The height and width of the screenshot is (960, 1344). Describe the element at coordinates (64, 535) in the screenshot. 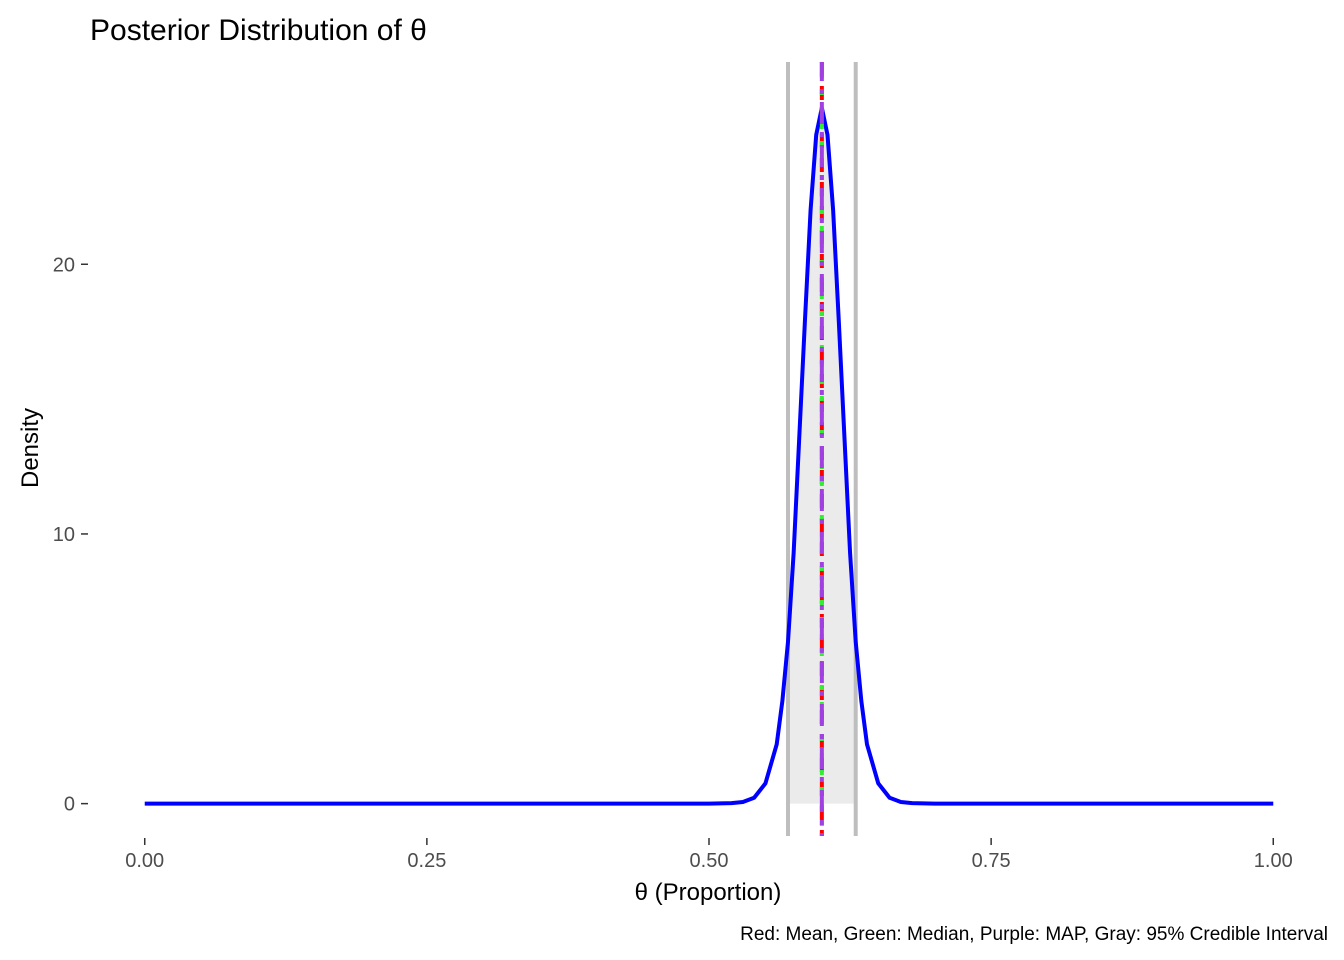

I see `y-tick-label: 10` at that location.